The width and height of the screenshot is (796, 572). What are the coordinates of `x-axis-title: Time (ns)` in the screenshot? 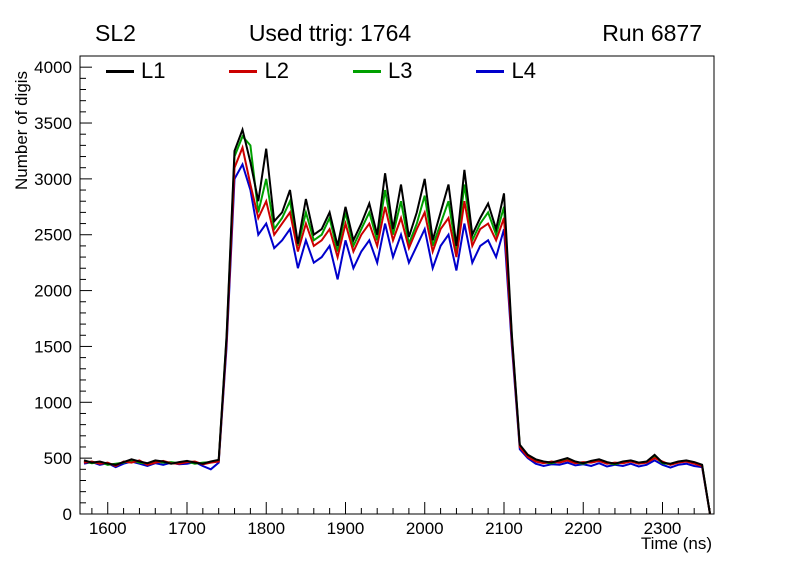 It's located at (676, 543).